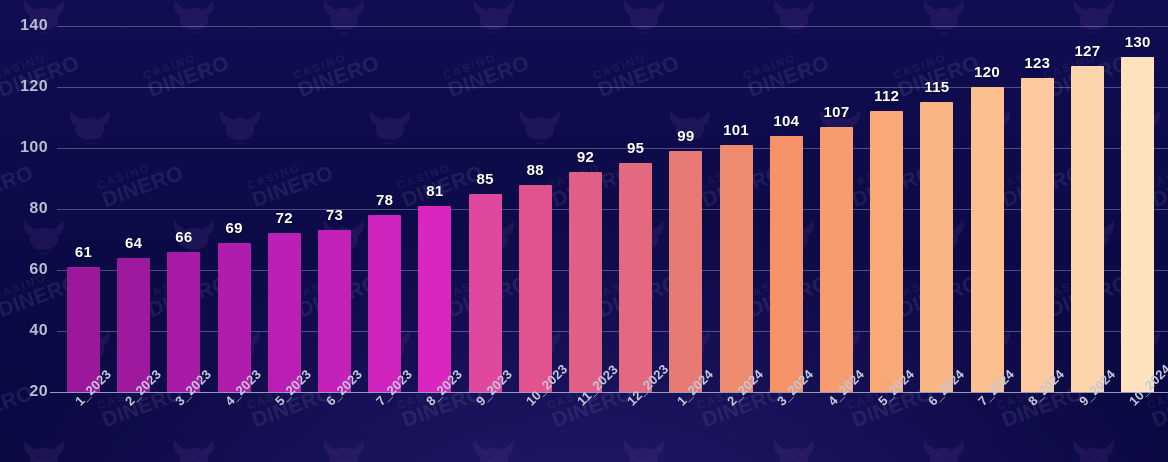  I want to click on bar: 101, so click(736, 257).